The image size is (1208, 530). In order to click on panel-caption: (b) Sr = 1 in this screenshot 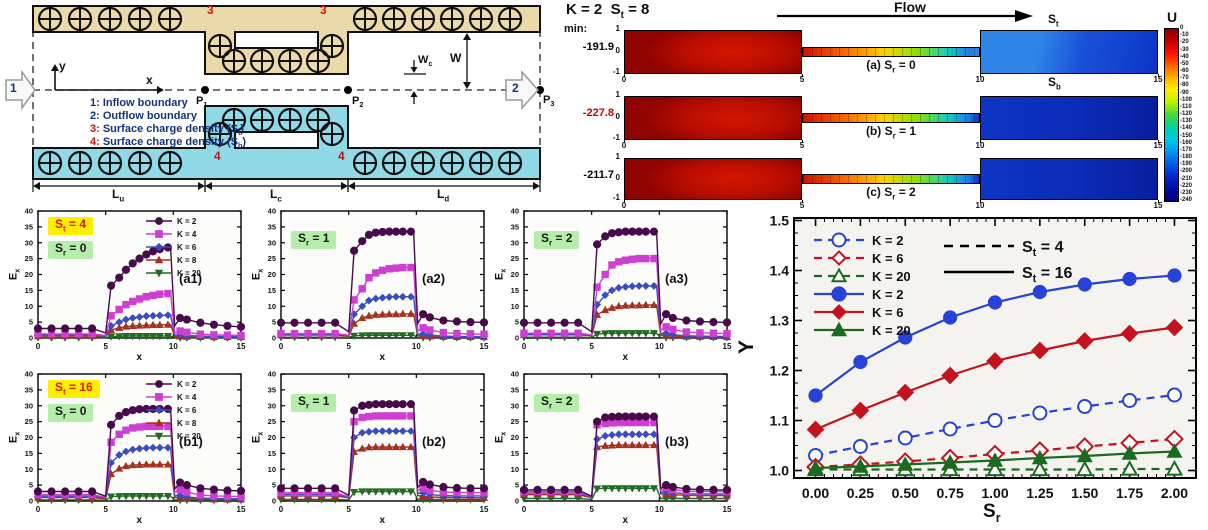, I will do `click(891, 132)`.